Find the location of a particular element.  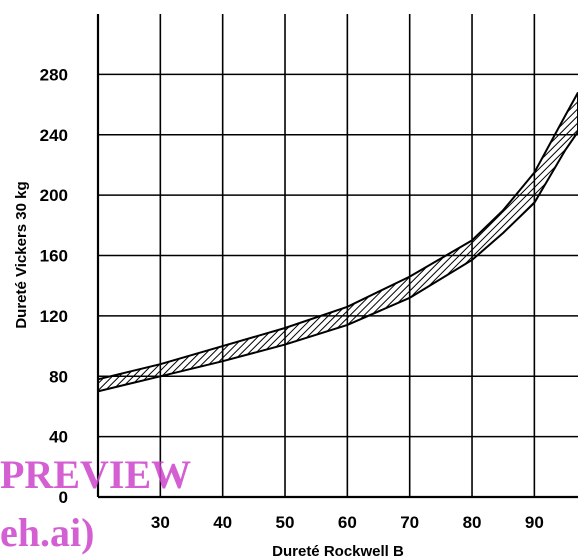

x-tick-label: 50 is located at coordinates (285, 522).